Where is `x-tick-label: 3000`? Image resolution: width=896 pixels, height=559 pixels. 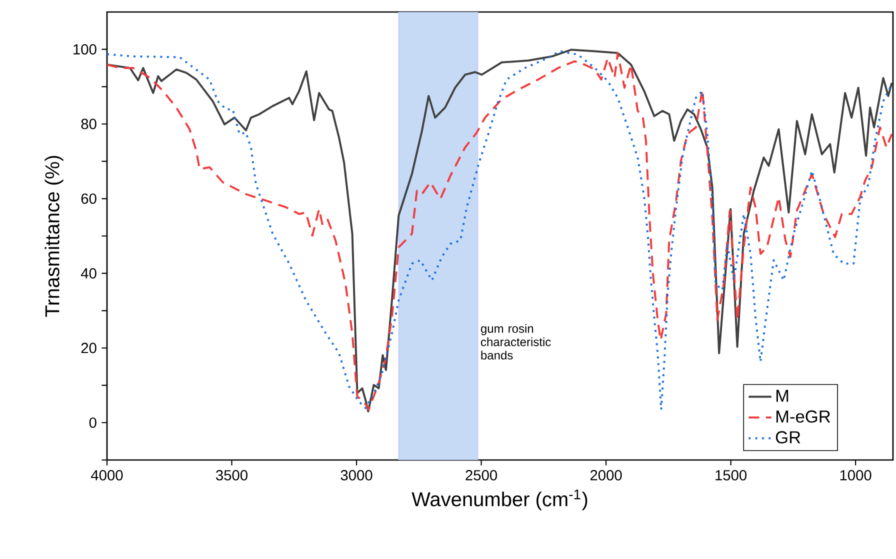 x-tick-label: 3000 is located at coordinates (356, 475).